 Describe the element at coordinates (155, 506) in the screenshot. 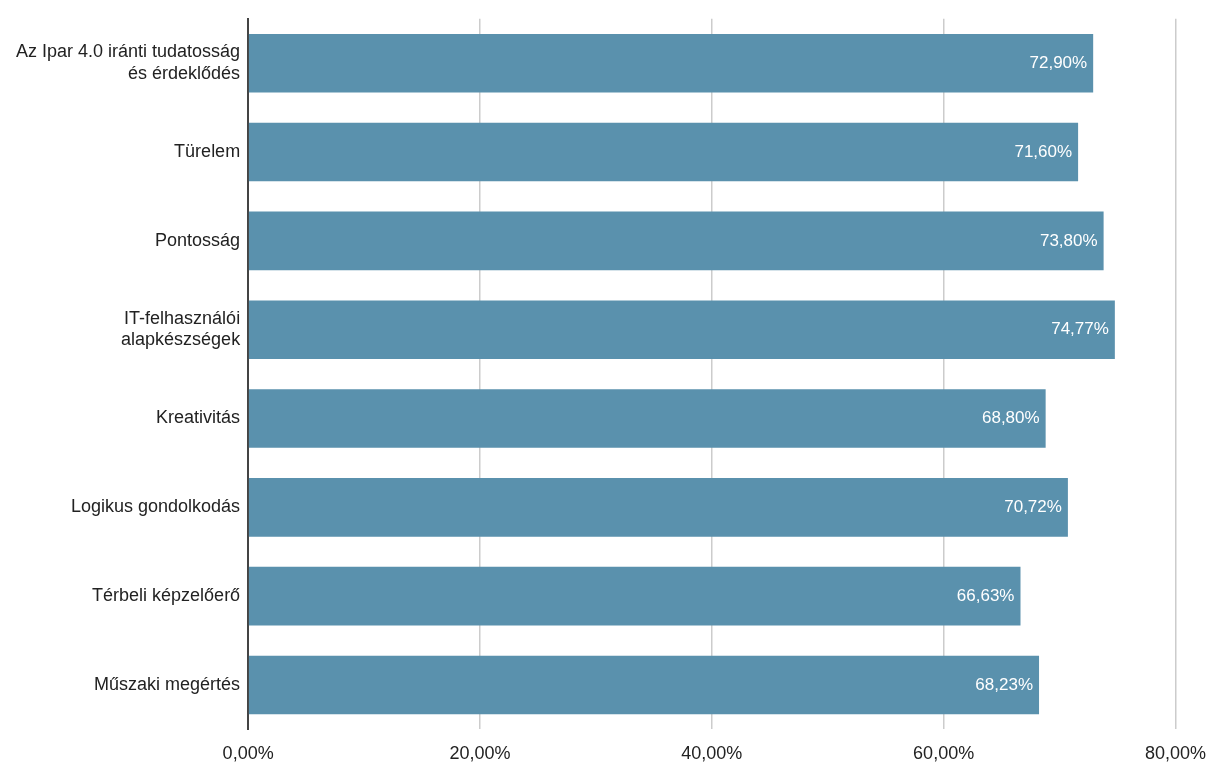

I see `y-tick-label: Logikus gondolkodás` at that location.